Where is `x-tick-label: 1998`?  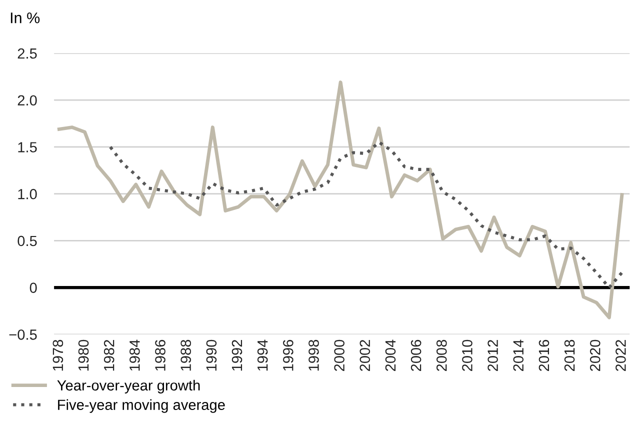
x-tick-label: 1998 is located at coordinates (313, 355).